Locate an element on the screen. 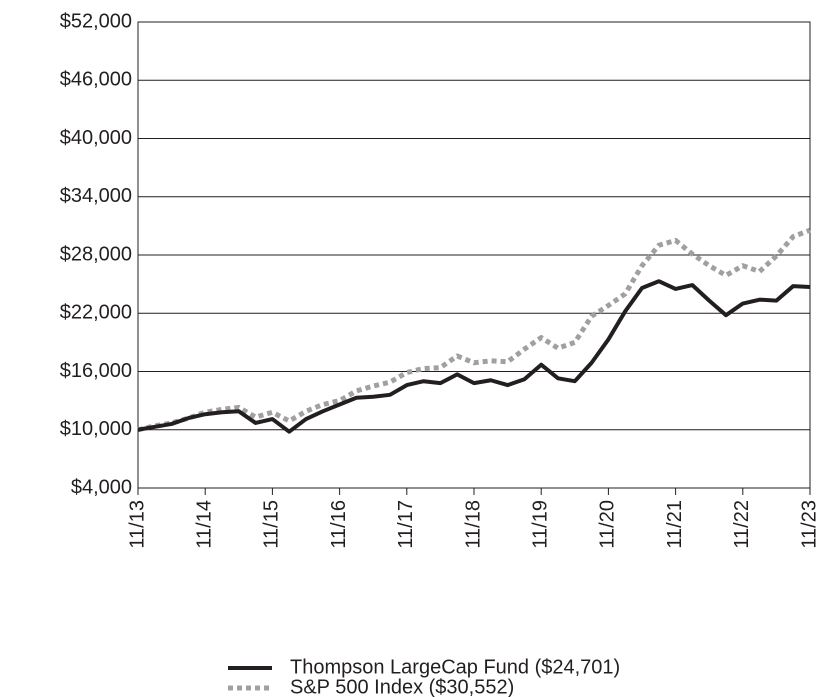  legend-label: Thompson LargeCap Fund ($24,701) is located at coordinates (455, 667).